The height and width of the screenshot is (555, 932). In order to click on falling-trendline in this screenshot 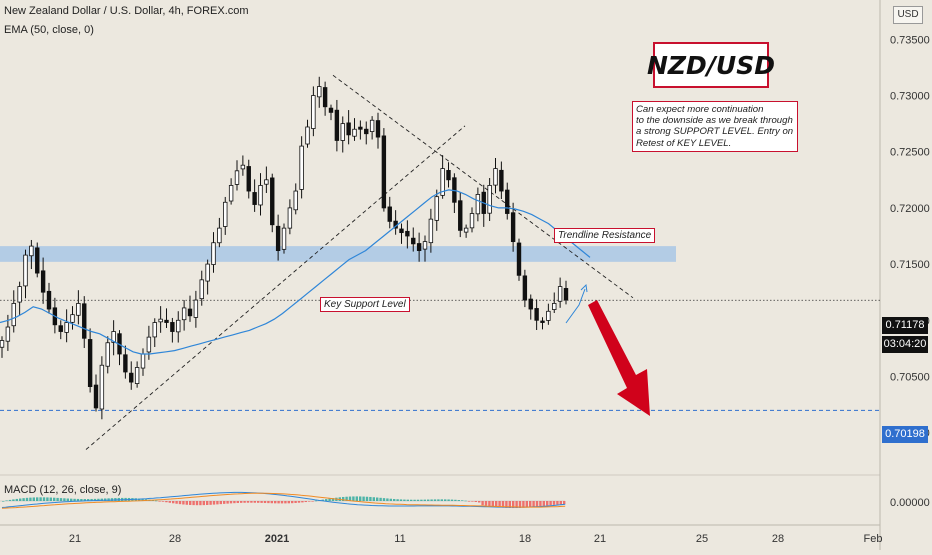, I will do `click(483, 186)`.